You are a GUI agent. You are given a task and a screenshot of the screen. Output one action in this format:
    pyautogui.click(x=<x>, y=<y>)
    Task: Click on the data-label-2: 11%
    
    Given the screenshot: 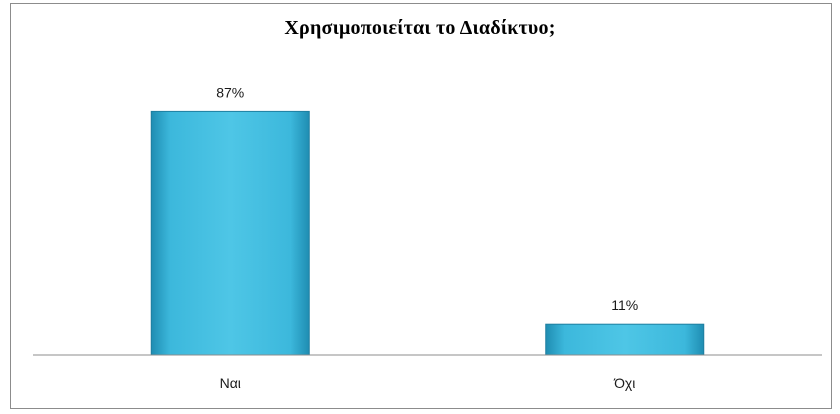 What is the action you would take?
    pyautogui.click(x=624, y=305)
    